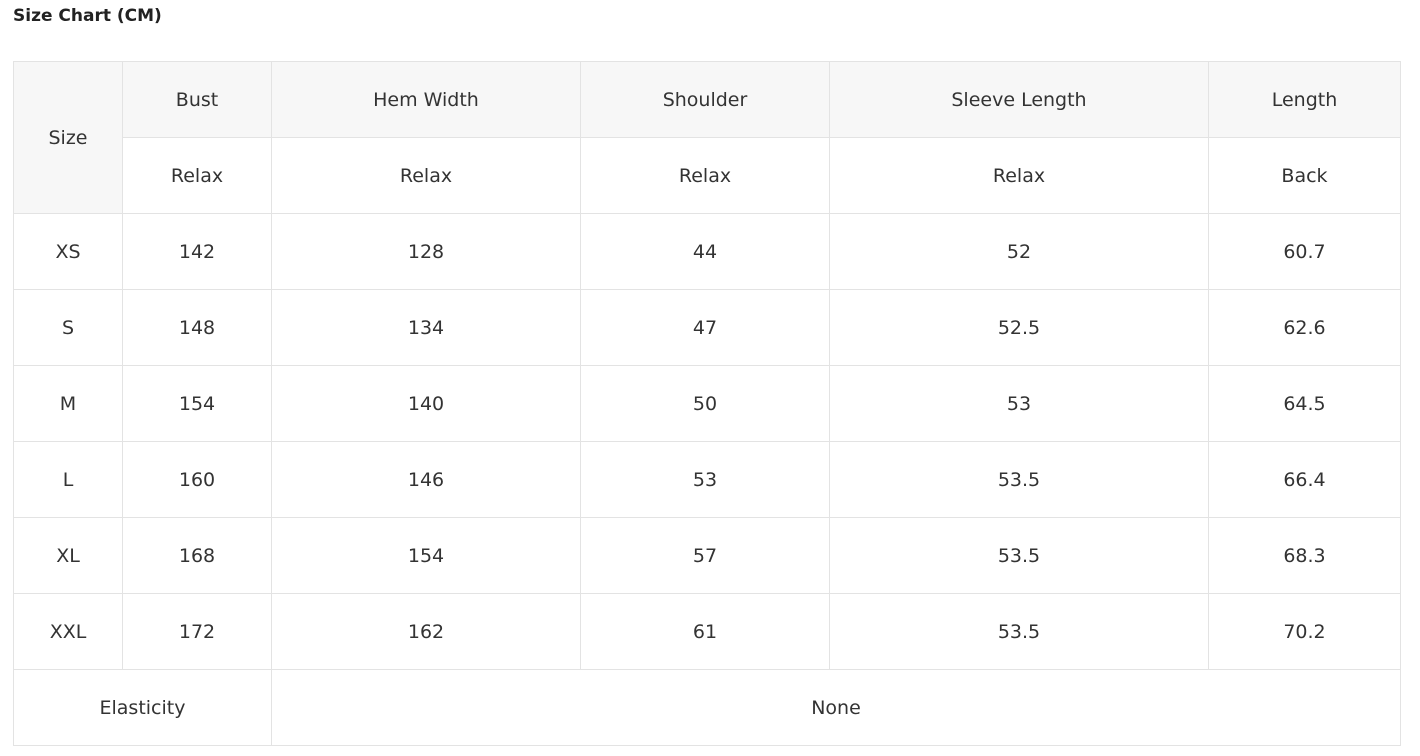 The image size is (1420, 756). I want to click on value-cell: 66.4, so click(1304, 479).